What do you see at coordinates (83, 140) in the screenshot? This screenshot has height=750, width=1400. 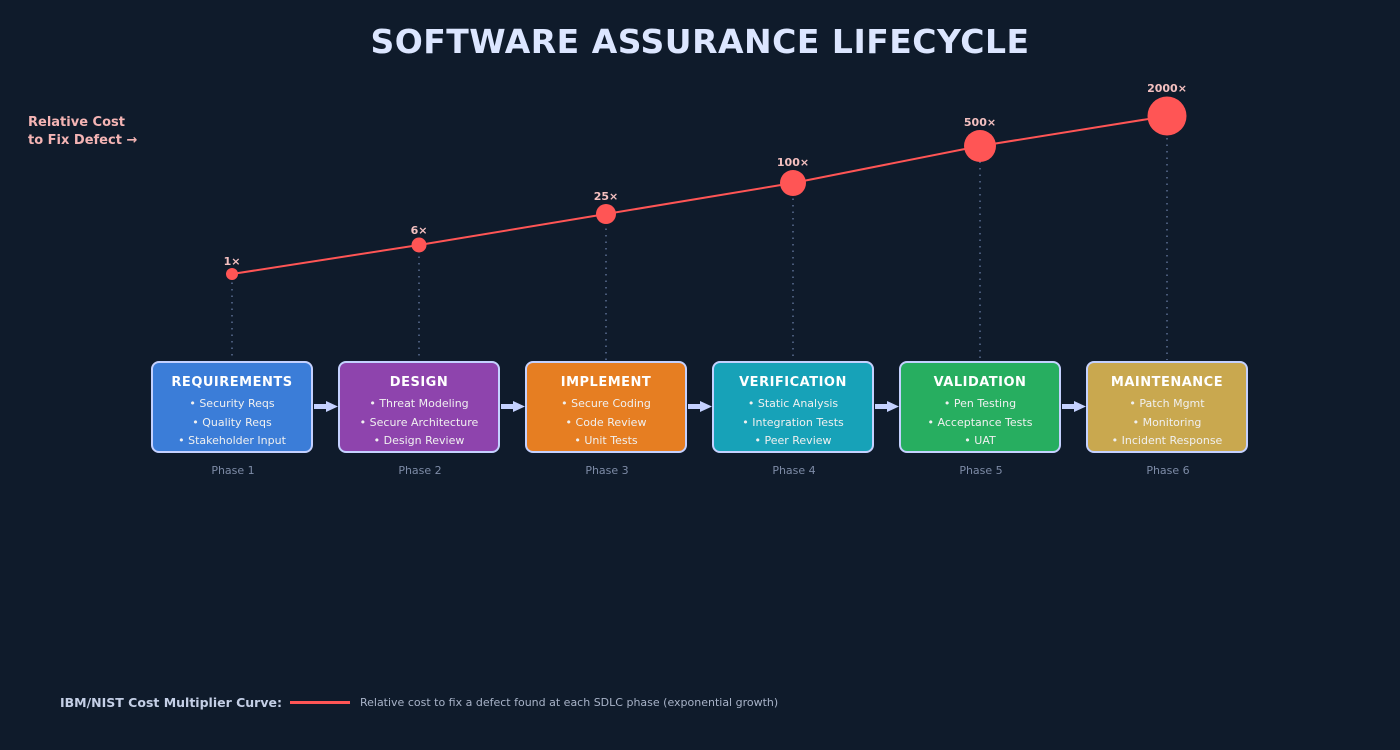 I see `y-axis-label-line2: to Fix Defect →` at bounding box center [83, 140].